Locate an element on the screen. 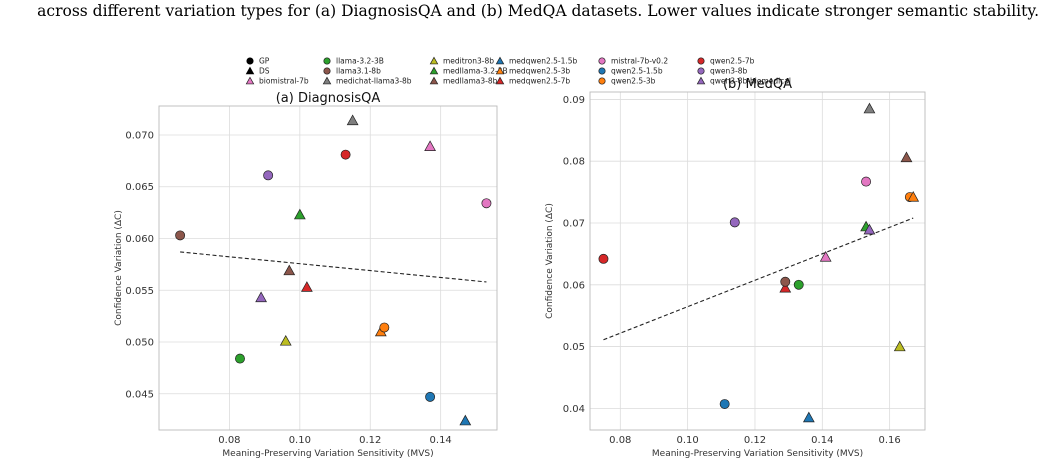 The height and width of the screenshot is (464, 1039). legend-marker-qwen2-5-7b is located at coordinates (701, 61).